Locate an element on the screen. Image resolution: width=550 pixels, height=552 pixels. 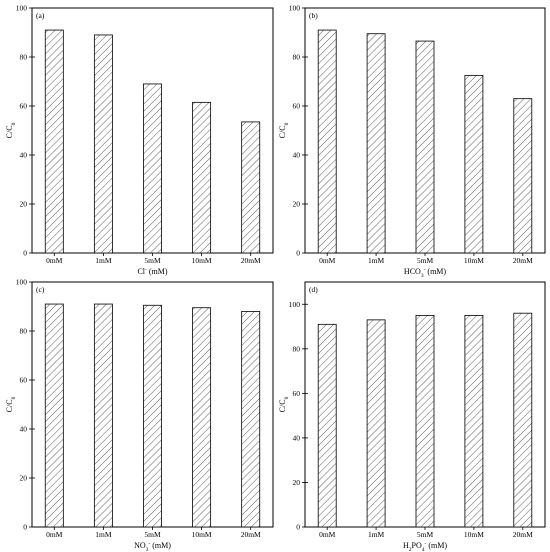
panel-tag: (b) is located at coordinates (313, 15).